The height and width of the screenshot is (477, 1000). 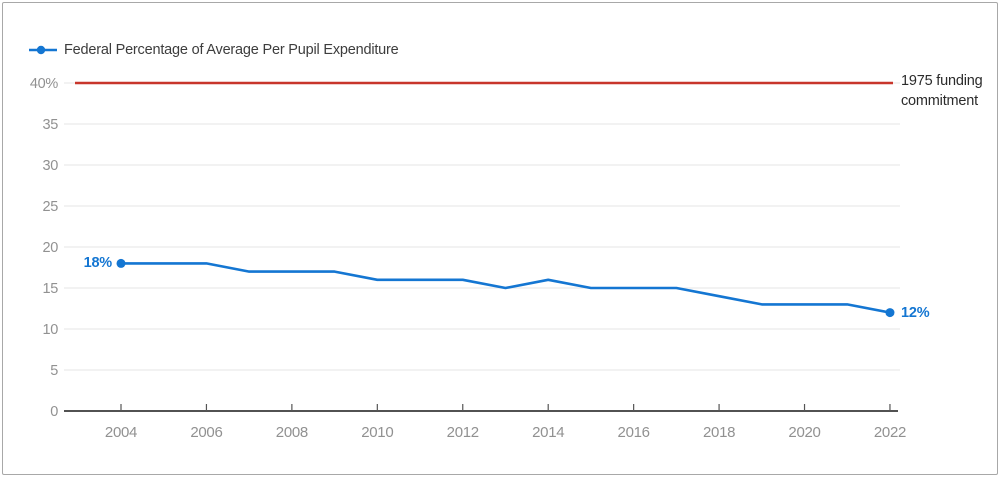 I want to click on svg-text: 2016, so click(x=634, y=432).